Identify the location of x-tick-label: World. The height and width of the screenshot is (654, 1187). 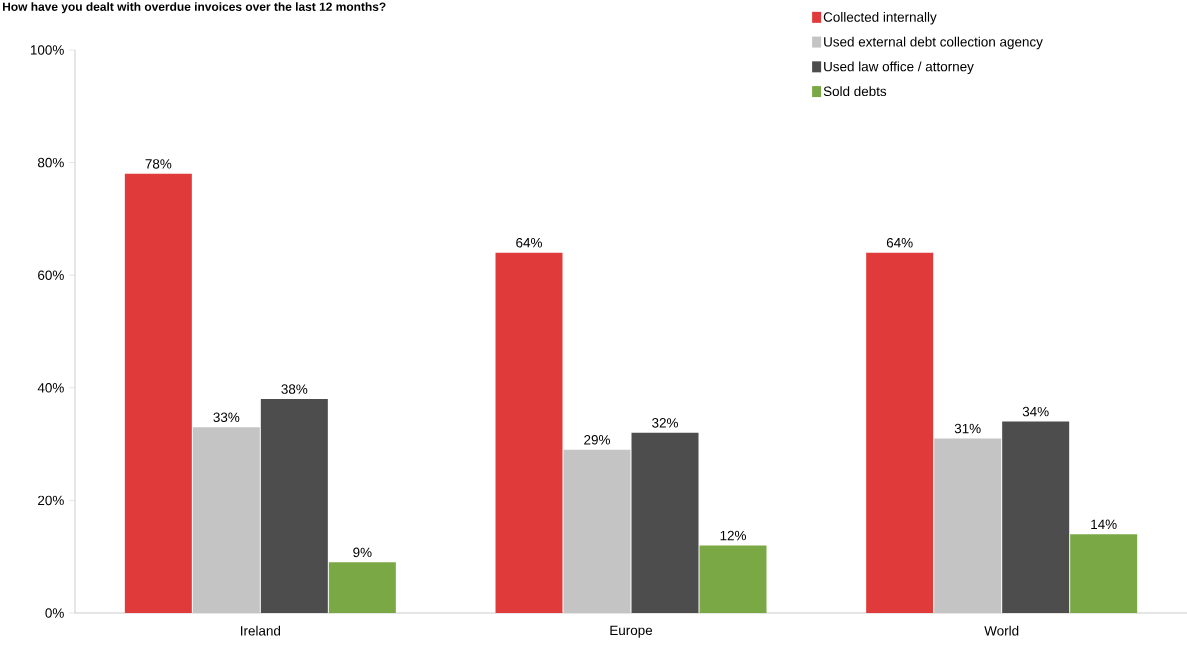
(1001, 630).